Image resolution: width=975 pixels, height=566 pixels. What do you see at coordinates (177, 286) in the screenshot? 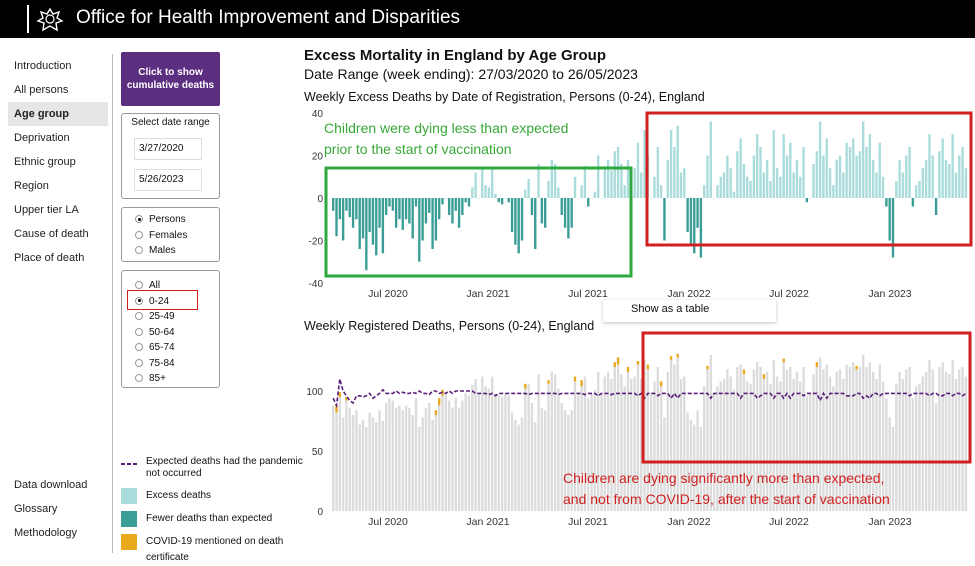
I see `age-option-all: All` at bounding box center [177, 286].